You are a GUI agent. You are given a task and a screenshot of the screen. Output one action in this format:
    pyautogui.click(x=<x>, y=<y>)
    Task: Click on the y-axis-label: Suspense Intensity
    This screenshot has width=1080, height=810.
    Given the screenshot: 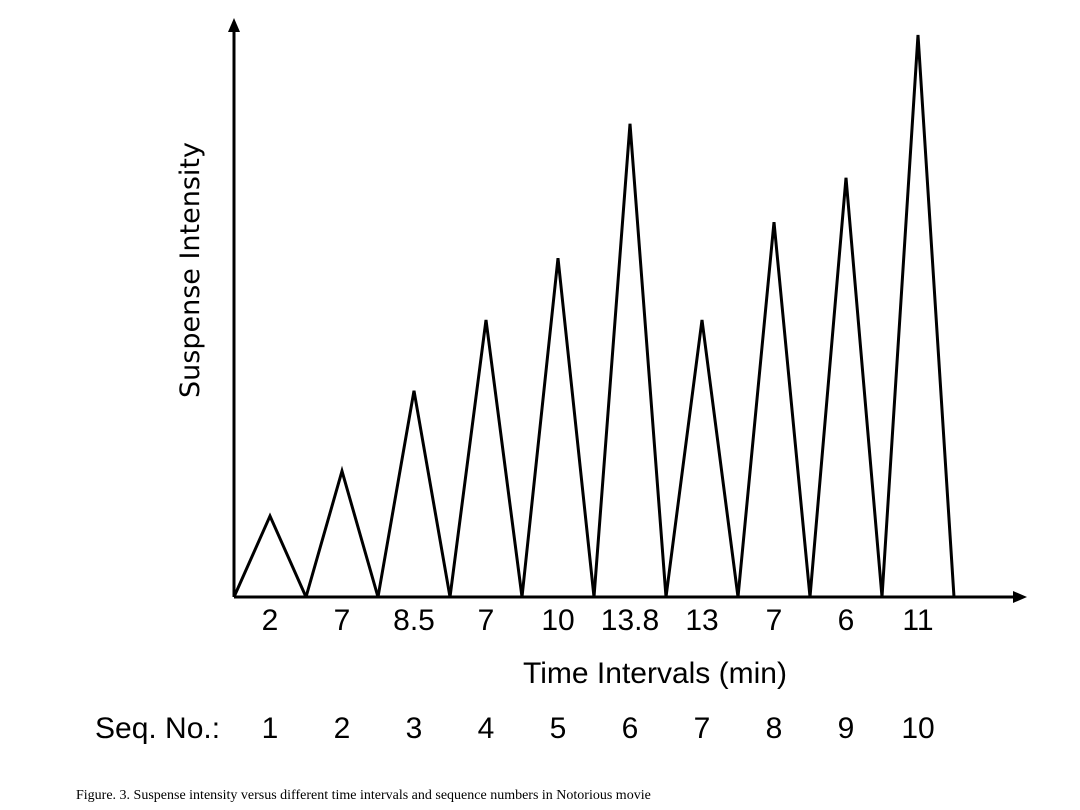 What is the action you would take?
    pyautogui.click(x=190, y=270)
    